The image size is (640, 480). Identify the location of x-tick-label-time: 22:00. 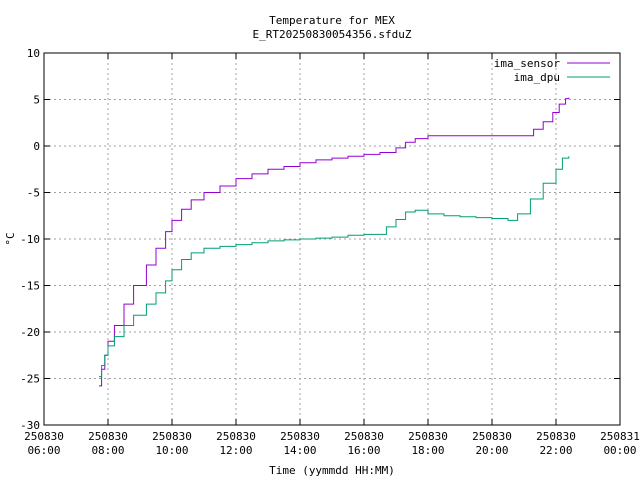
(555, 450).